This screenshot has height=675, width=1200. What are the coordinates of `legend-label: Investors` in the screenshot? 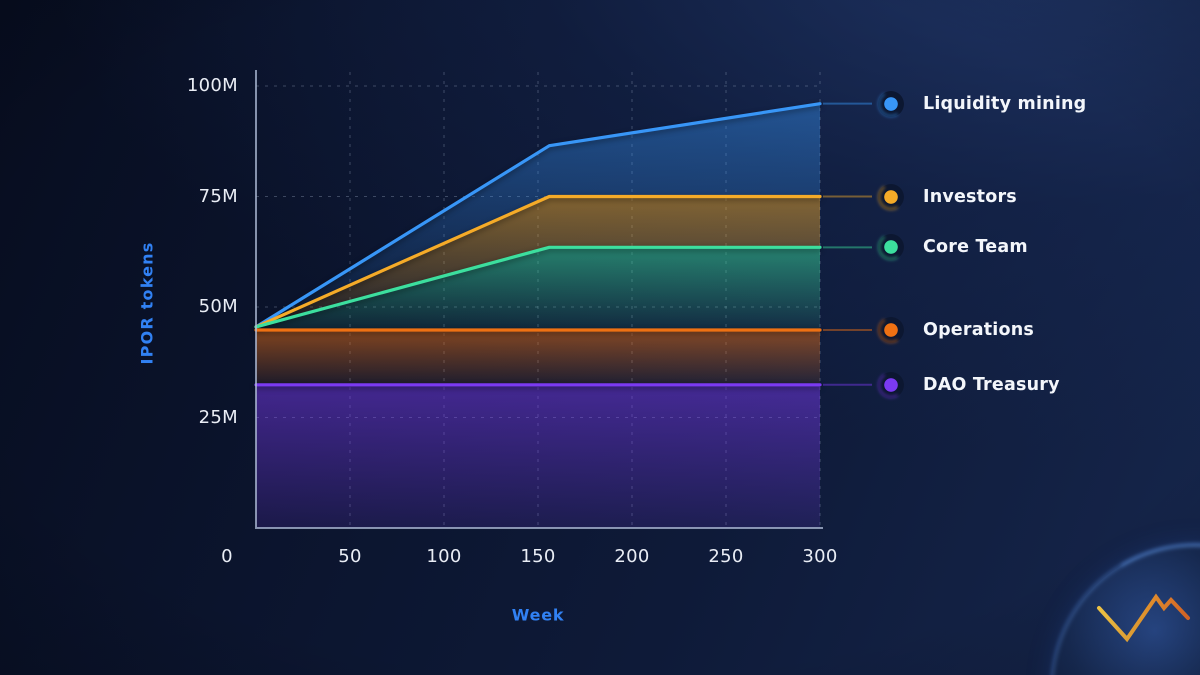 It's located at (970, 196).